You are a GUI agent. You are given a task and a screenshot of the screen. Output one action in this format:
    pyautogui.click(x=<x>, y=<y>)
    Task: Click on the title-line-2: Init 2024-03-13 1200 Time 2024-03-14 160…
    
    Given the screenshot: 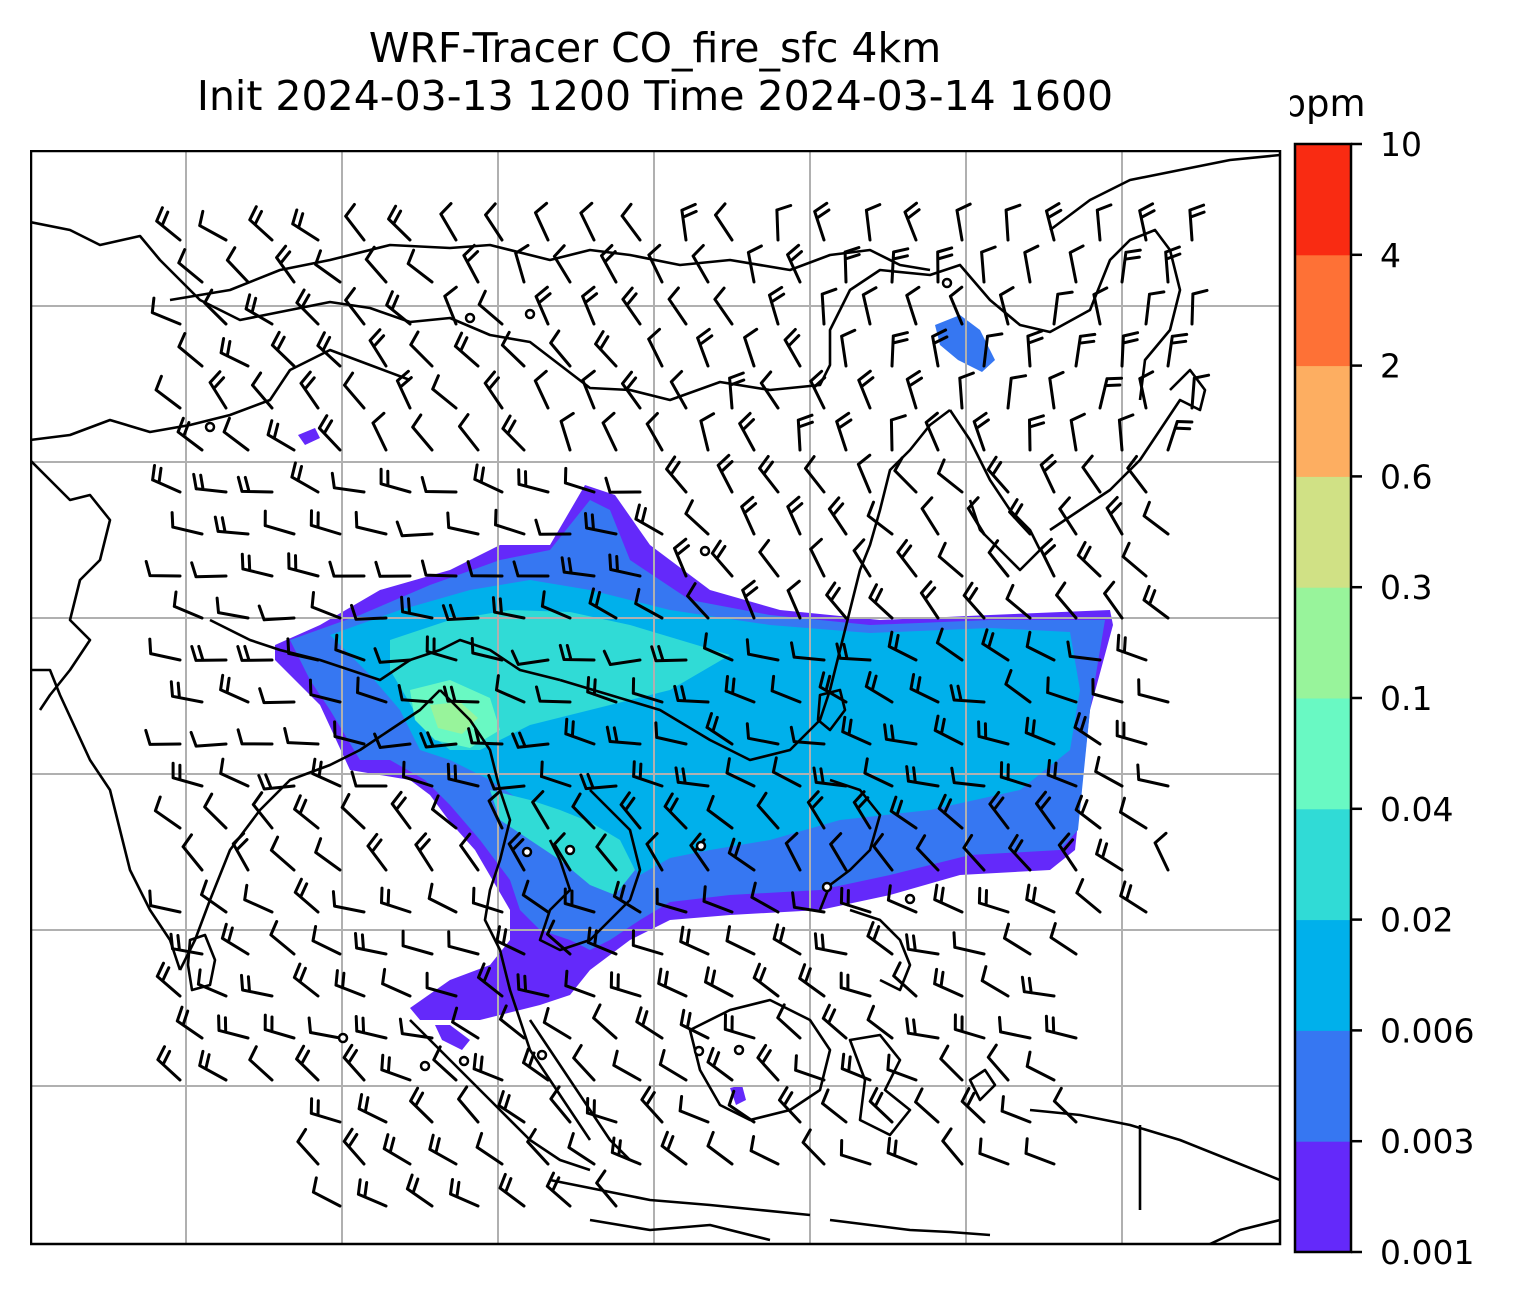 What is the action you would take?
    pyautogui.click(x=655, y=96)
    